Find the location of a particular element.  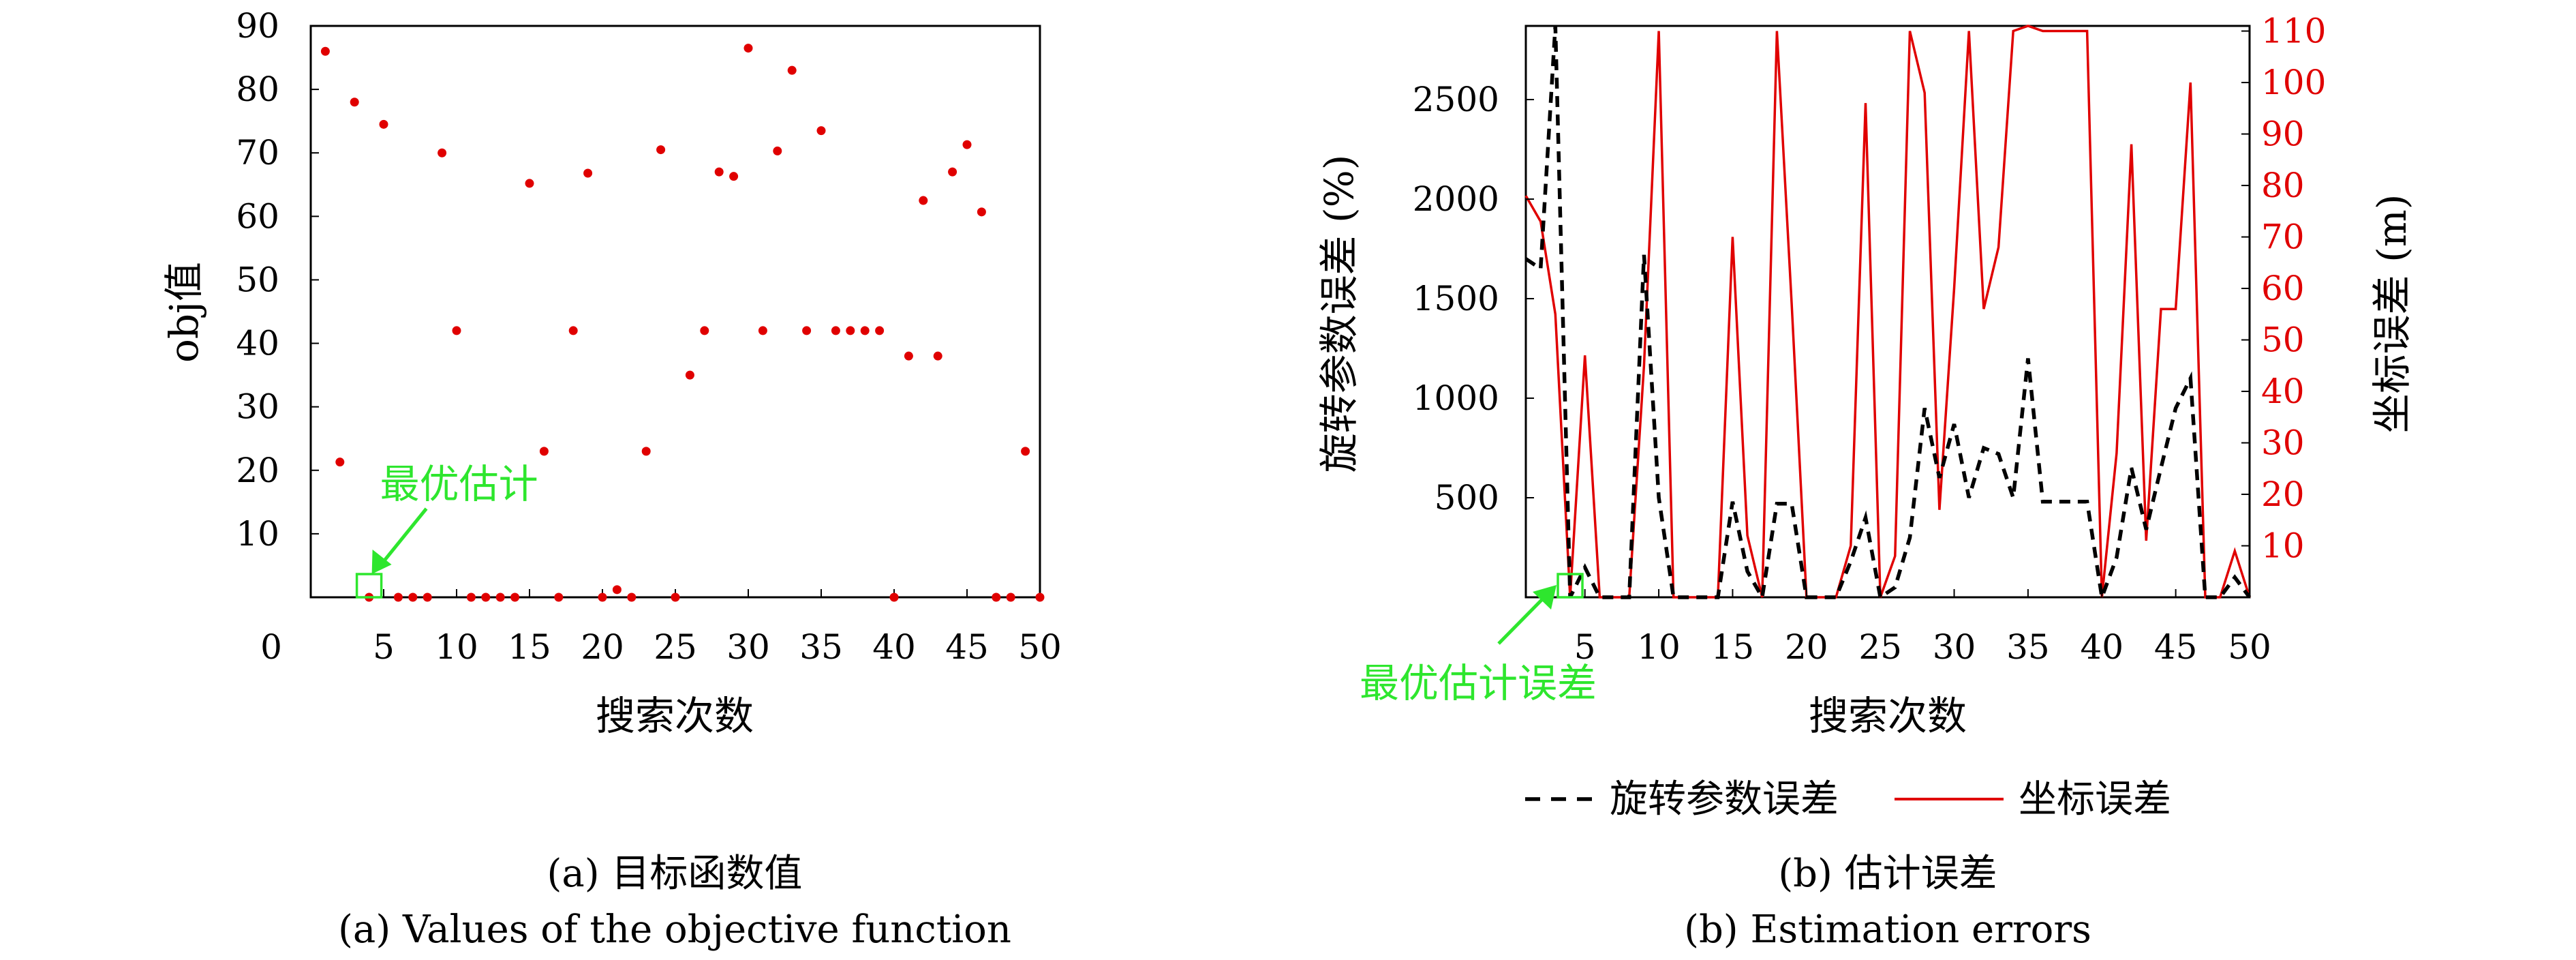

y-axis-title-a: obj值 is located at coordinates (184, 312).